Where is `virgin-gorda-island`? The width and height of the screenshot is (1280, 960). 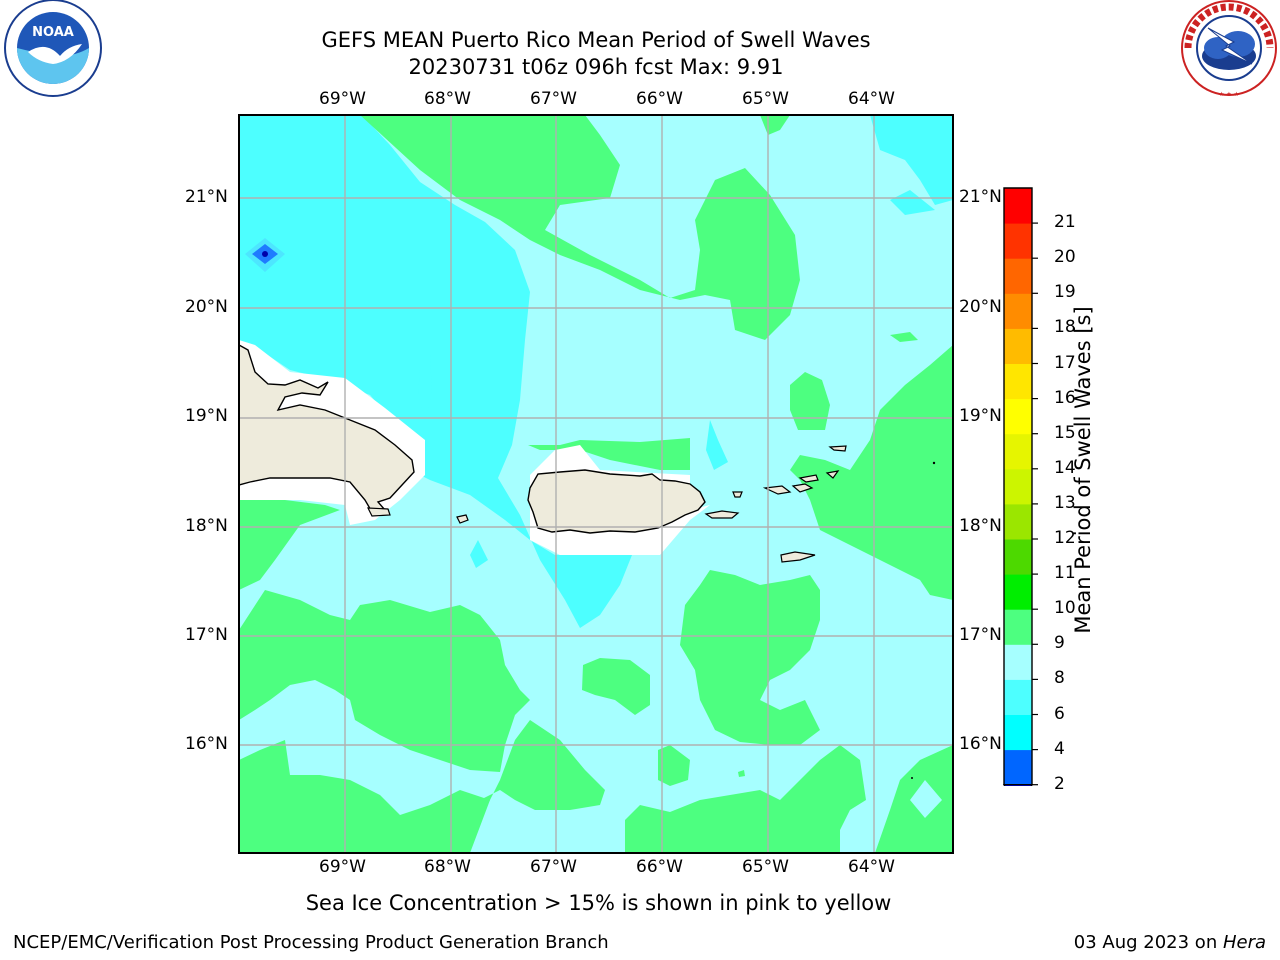 virgin-gorda-island is located at coordinates (832, 474).